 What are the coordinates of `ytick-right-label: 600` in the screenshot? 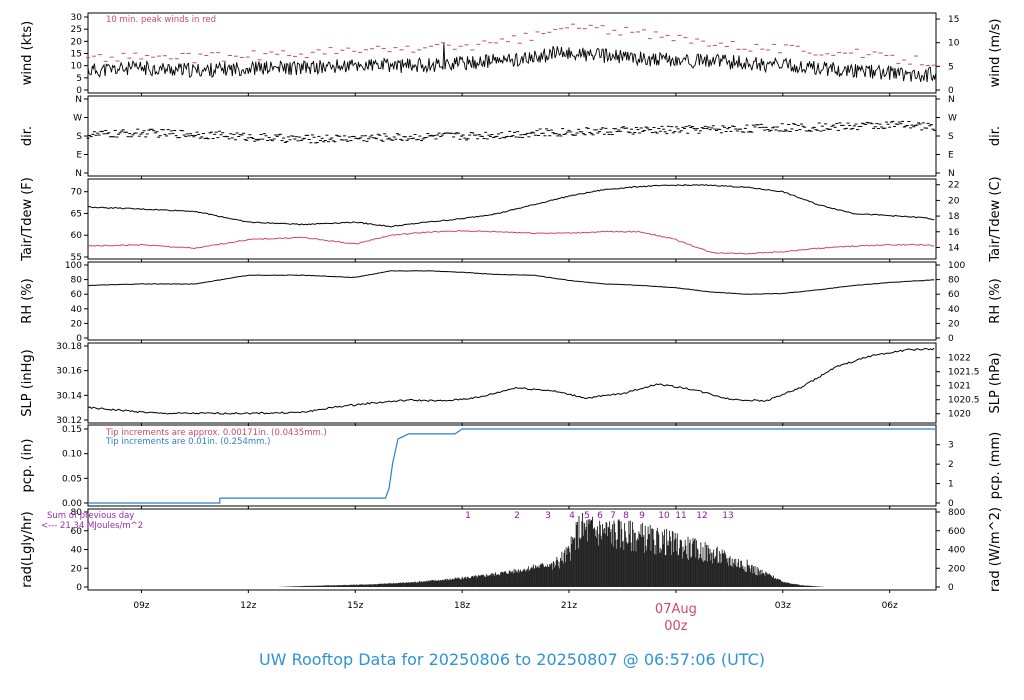 It's located at (956, 532).